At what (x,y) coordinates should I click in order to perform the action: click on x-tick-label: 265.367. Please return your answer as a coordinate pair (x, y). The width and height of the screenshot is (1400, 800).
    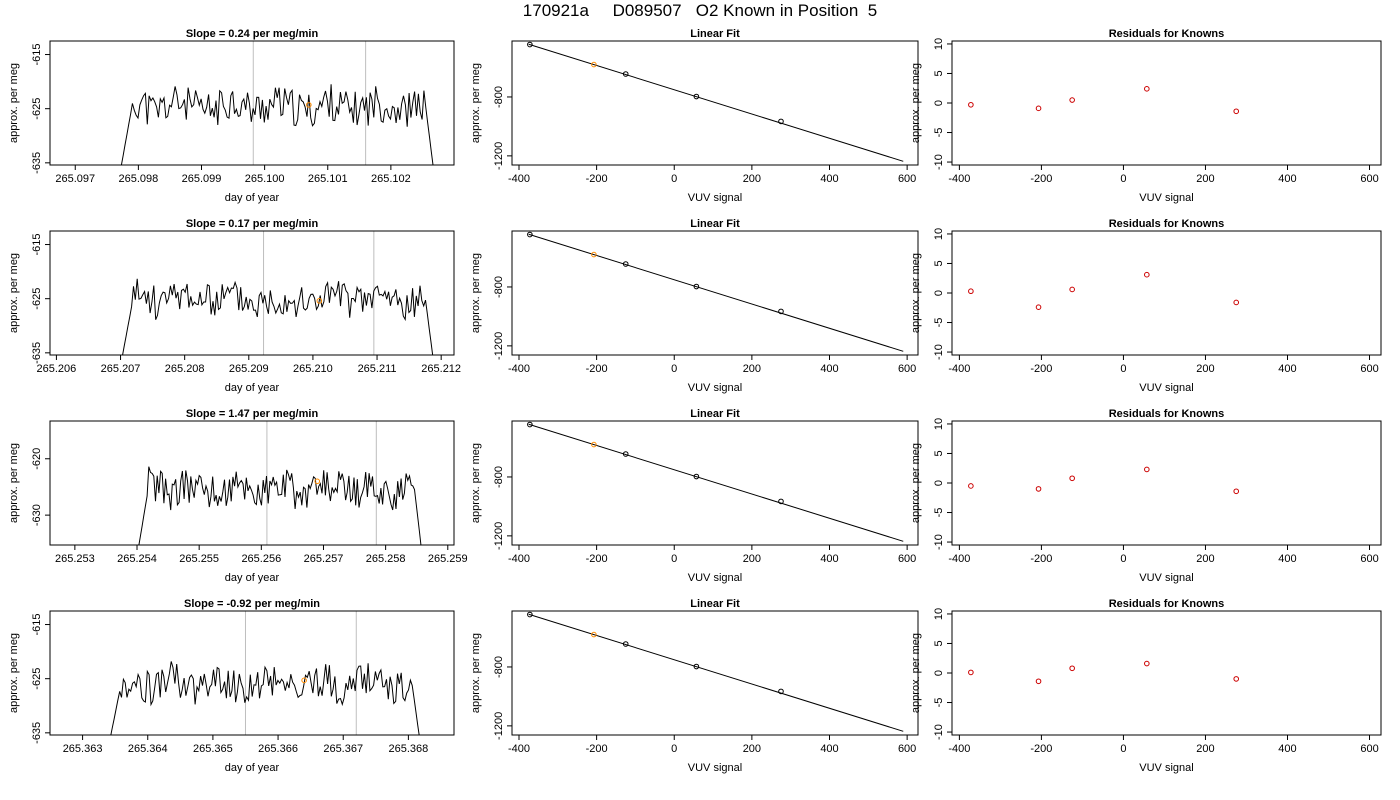
    Looking at the image, I should click on (343, 749).